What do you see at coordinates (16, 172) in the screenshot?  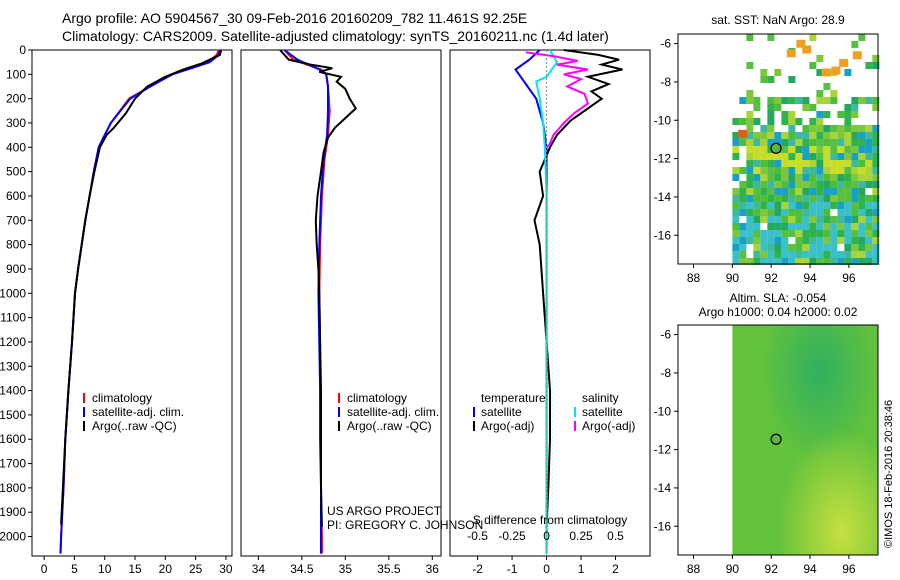 I see `temperature-ytick-label: 500` at bounding box center [16, 172].